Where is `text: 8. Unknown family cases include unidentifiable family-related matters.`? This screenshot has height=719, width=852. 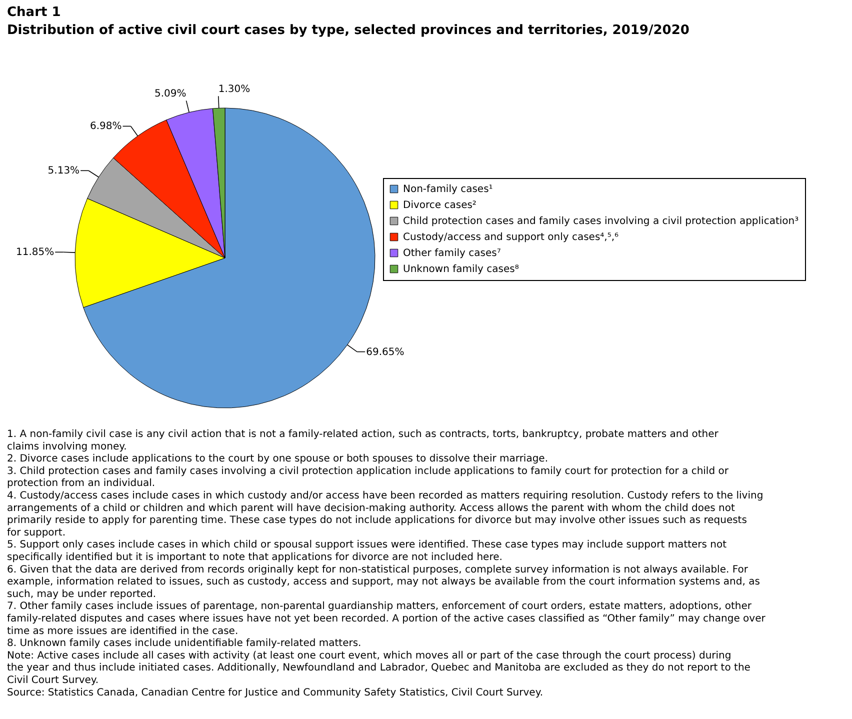 text: 8. Unknown family cases include unidentifiable family-related matters. is located at coordinates (184, 644).